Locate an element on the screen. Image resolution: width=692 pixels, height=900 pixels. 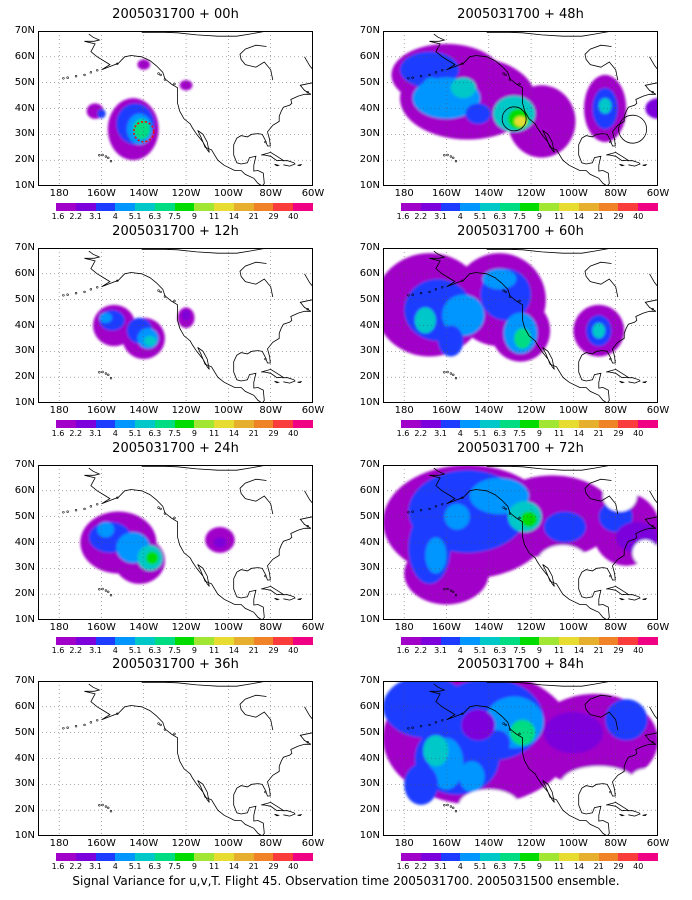
latitude-tick-label: 10N is located at coordinates (24, 835).